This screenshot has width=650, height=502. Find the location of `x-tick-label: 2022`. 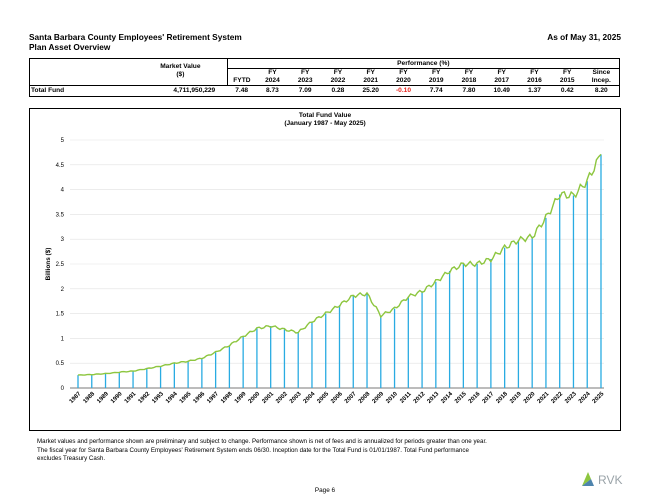

x-tick-label: 2022 is located at coordinates (557, 398).